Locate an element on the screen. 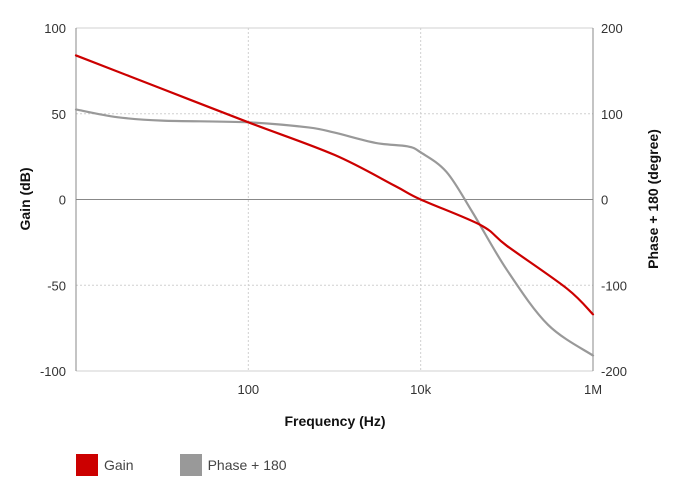 The width and height of the screenshot is (675, 500). y-right-tick-label: 200 is located at coordinates (612, 28).